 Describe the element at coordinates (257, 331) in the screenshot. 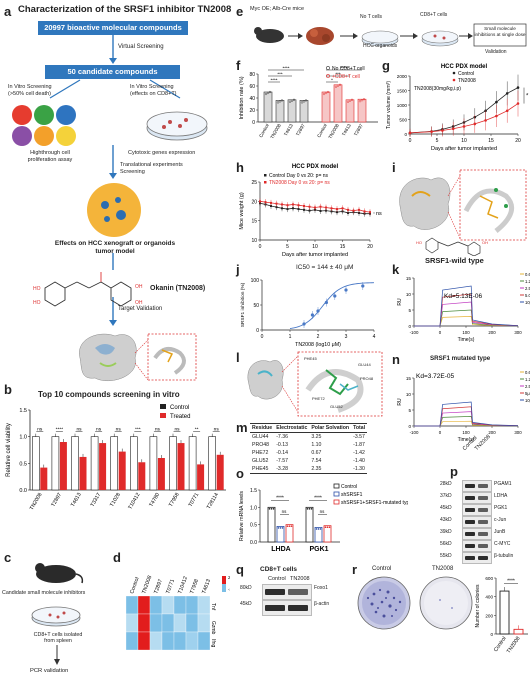

I see `y-tick-label: 0` at that location.